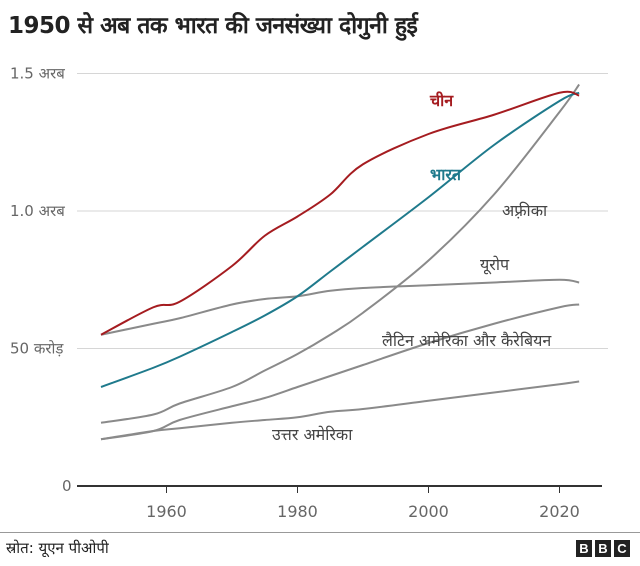 Image resolution: width=640 pixels, height=566 pixels. What do you see at coordinates (441, 100) in the screenshot?
I see `series-label: चीन` at bounding box center [441, 100].